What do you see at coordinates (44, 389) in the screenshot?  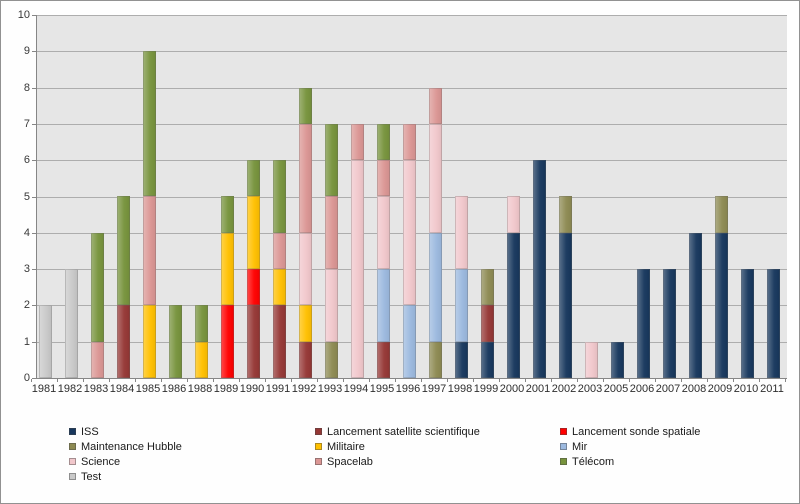 I see `x-tick-label: 1981` at bounding box center [44, 389].